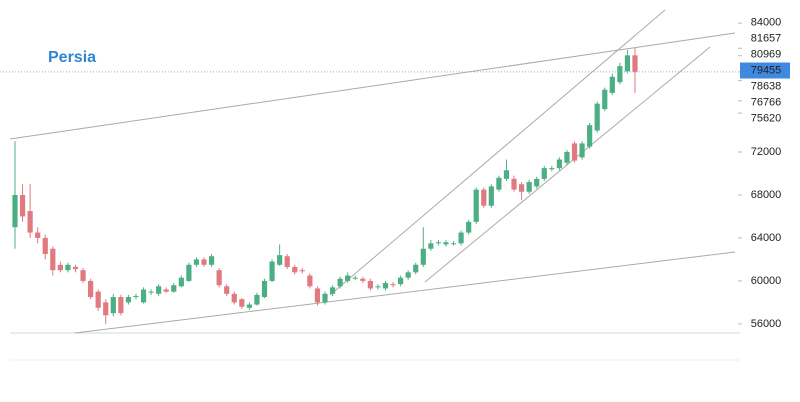  What do you see at coordinates (766, 324) in the screenshot?
I see `y-tick-label: 56000` at bounding box center [766, 324].